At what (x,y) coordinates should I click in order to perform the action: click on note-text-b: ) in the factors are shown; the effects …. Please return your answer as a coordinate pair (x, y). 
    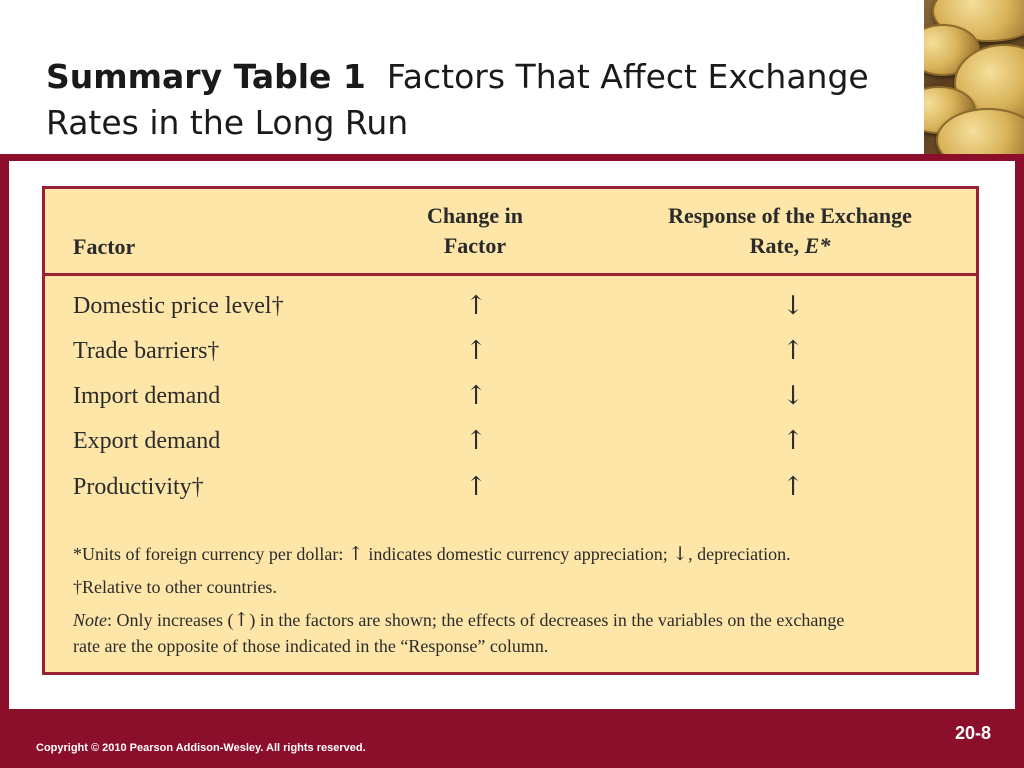
    Looking at the image, I should click on (547, 620).